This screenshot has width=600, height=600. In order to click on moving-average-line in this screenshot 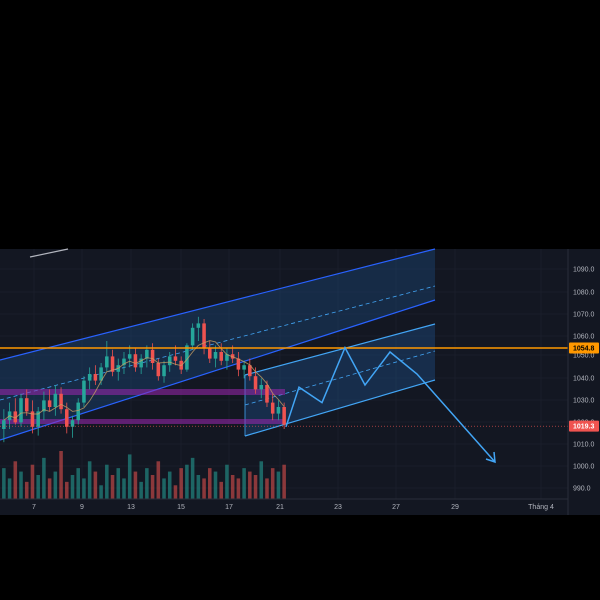, I will do `click(144, 380)`.